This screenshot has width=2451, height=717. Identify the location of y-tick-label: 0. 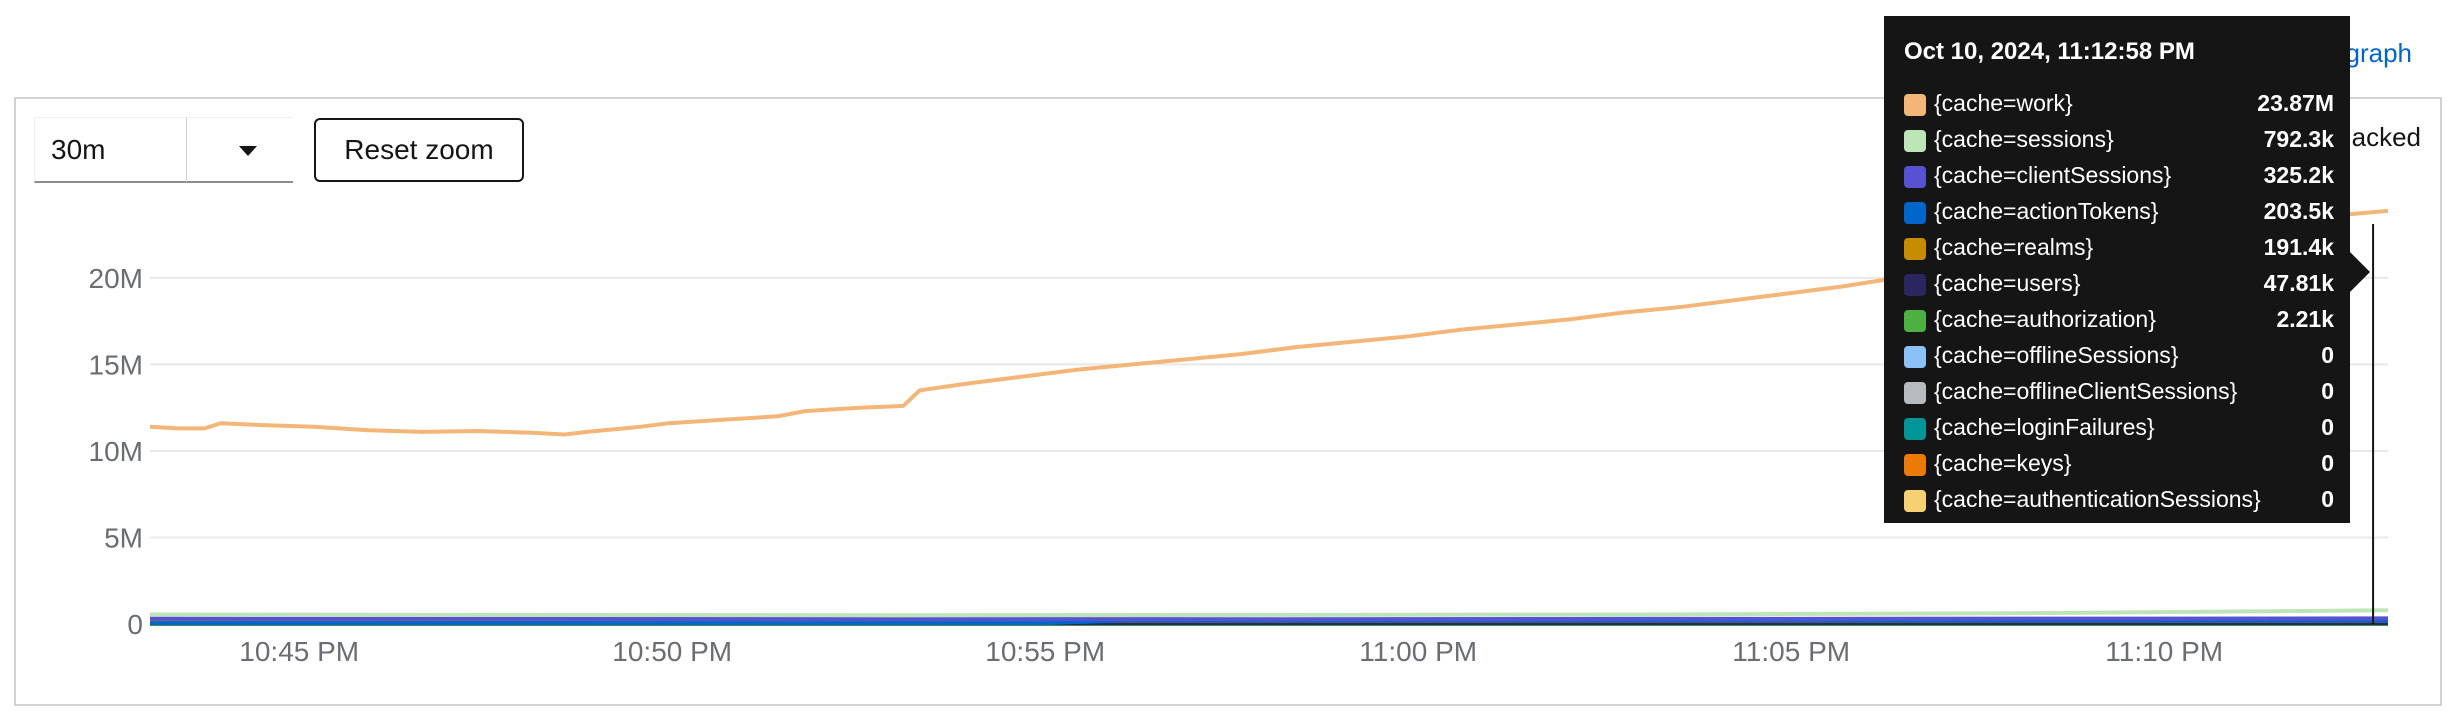
(135, 624).